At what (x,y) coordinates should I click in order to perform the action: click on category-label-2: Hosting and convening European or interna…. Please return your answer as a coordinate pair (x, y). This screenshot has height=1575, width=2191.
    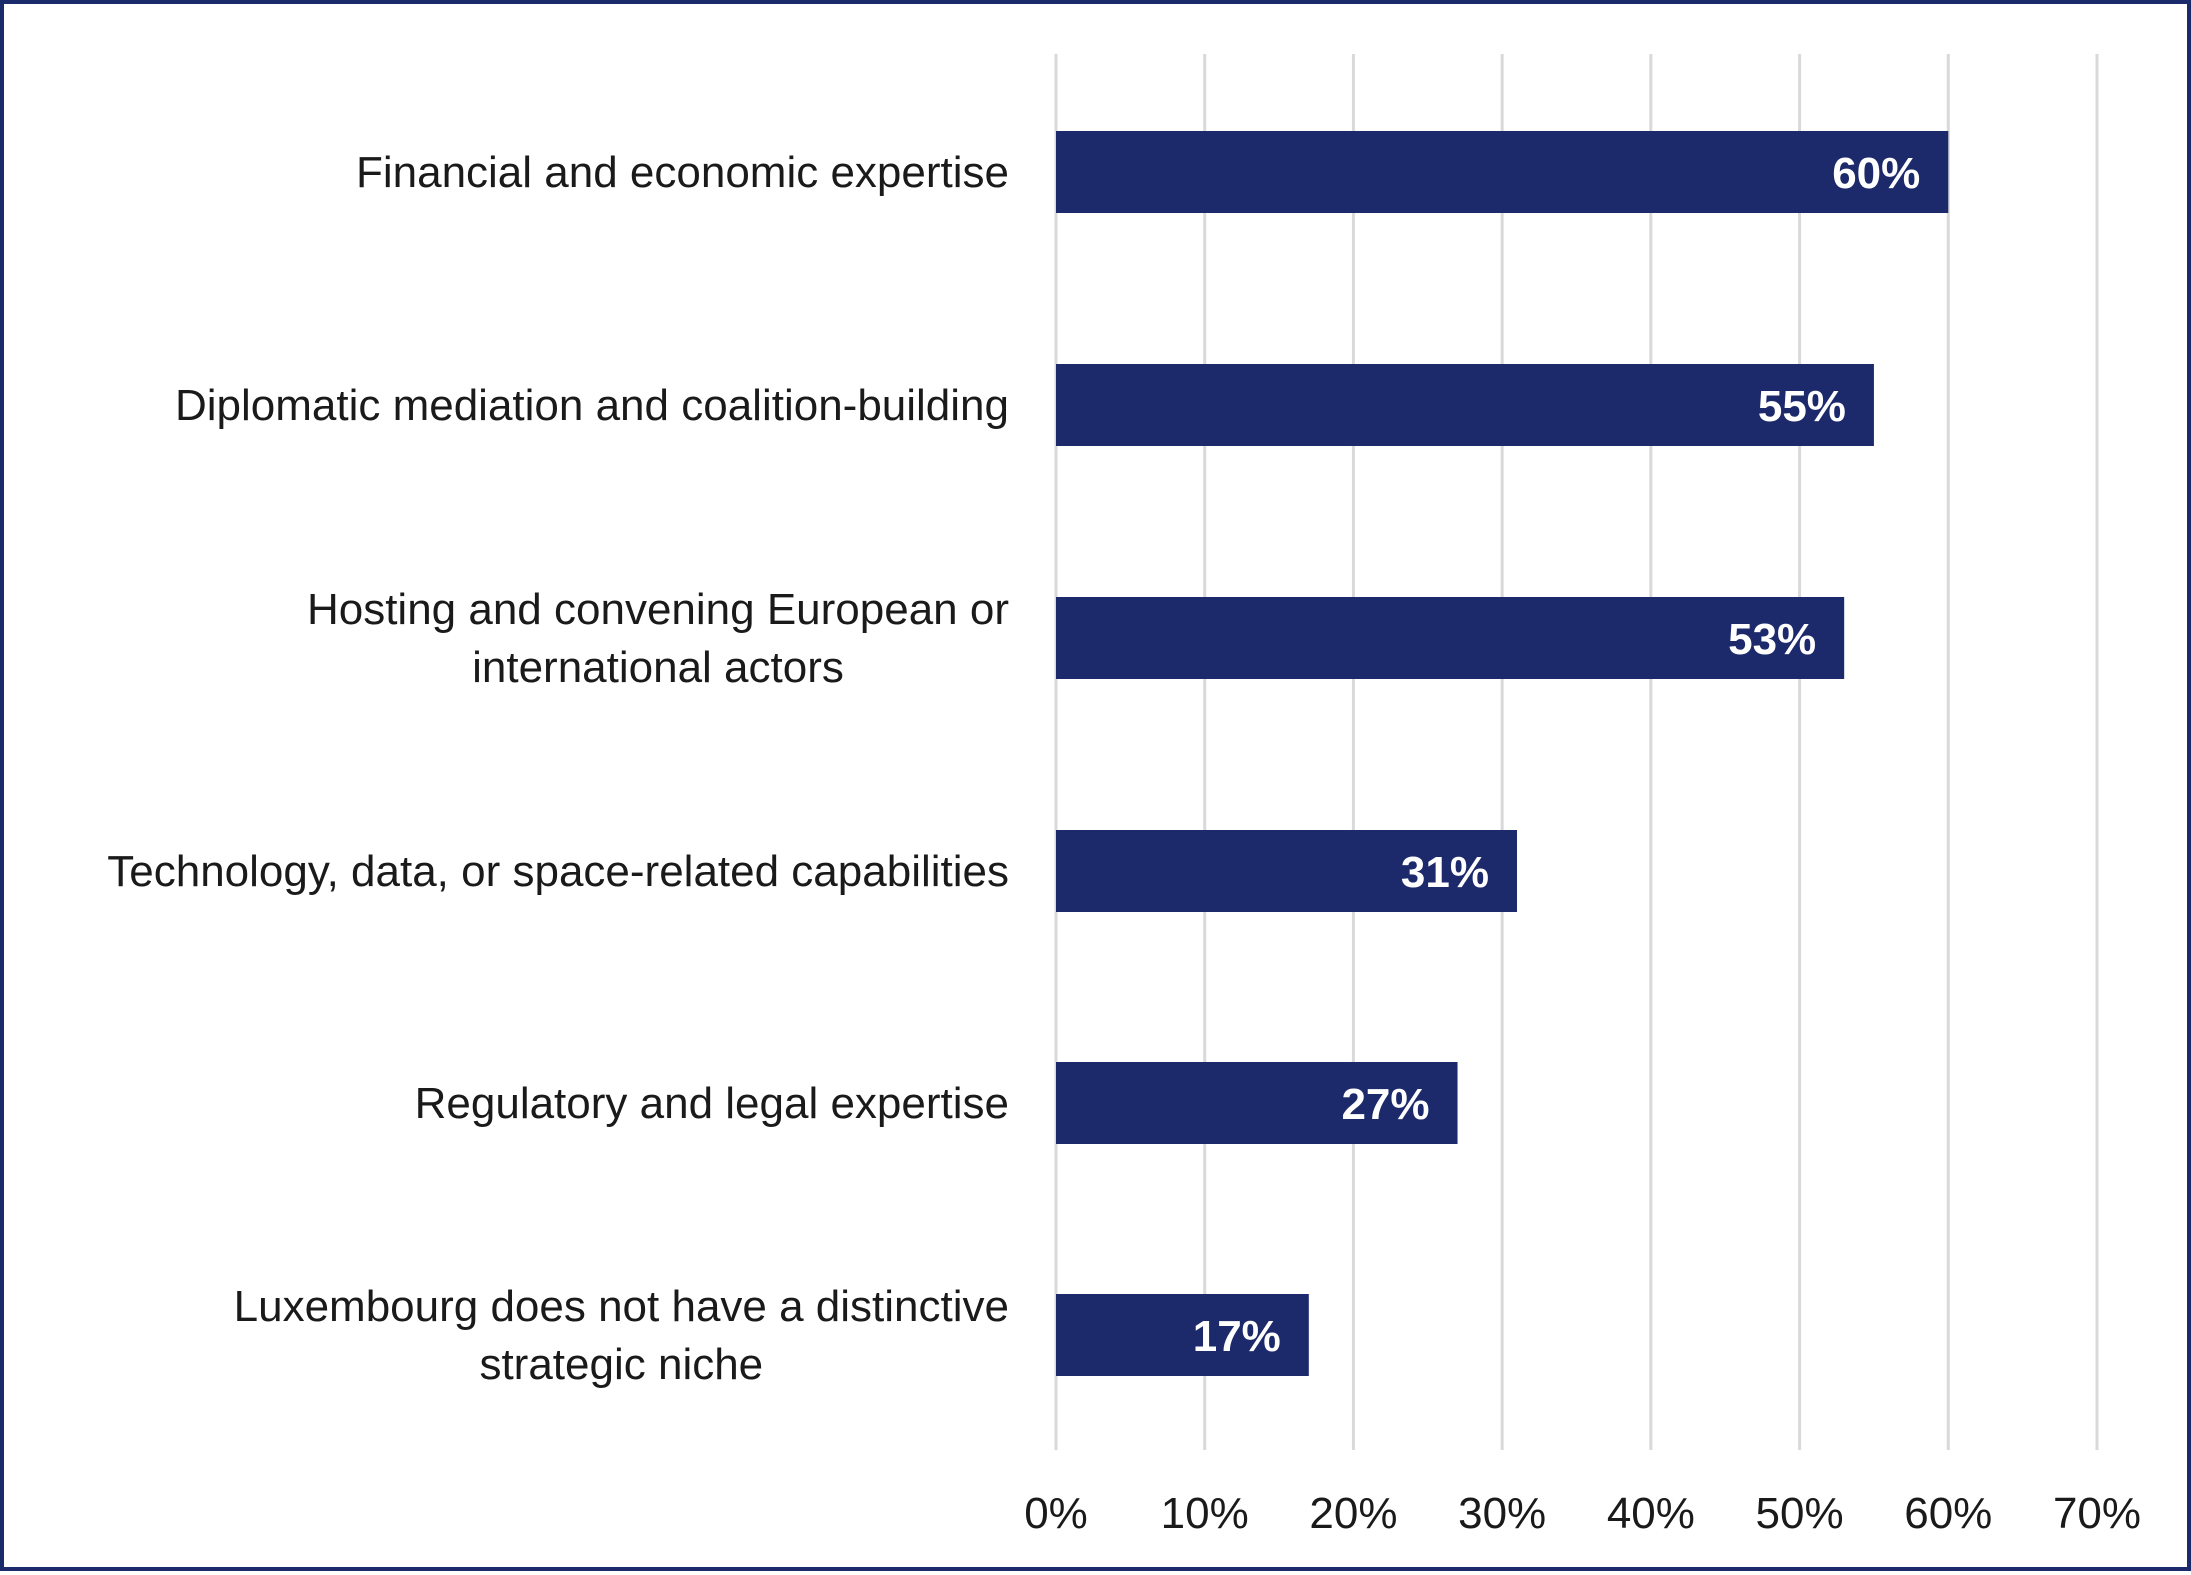
    Looking at the image, I should click on (658, 638).